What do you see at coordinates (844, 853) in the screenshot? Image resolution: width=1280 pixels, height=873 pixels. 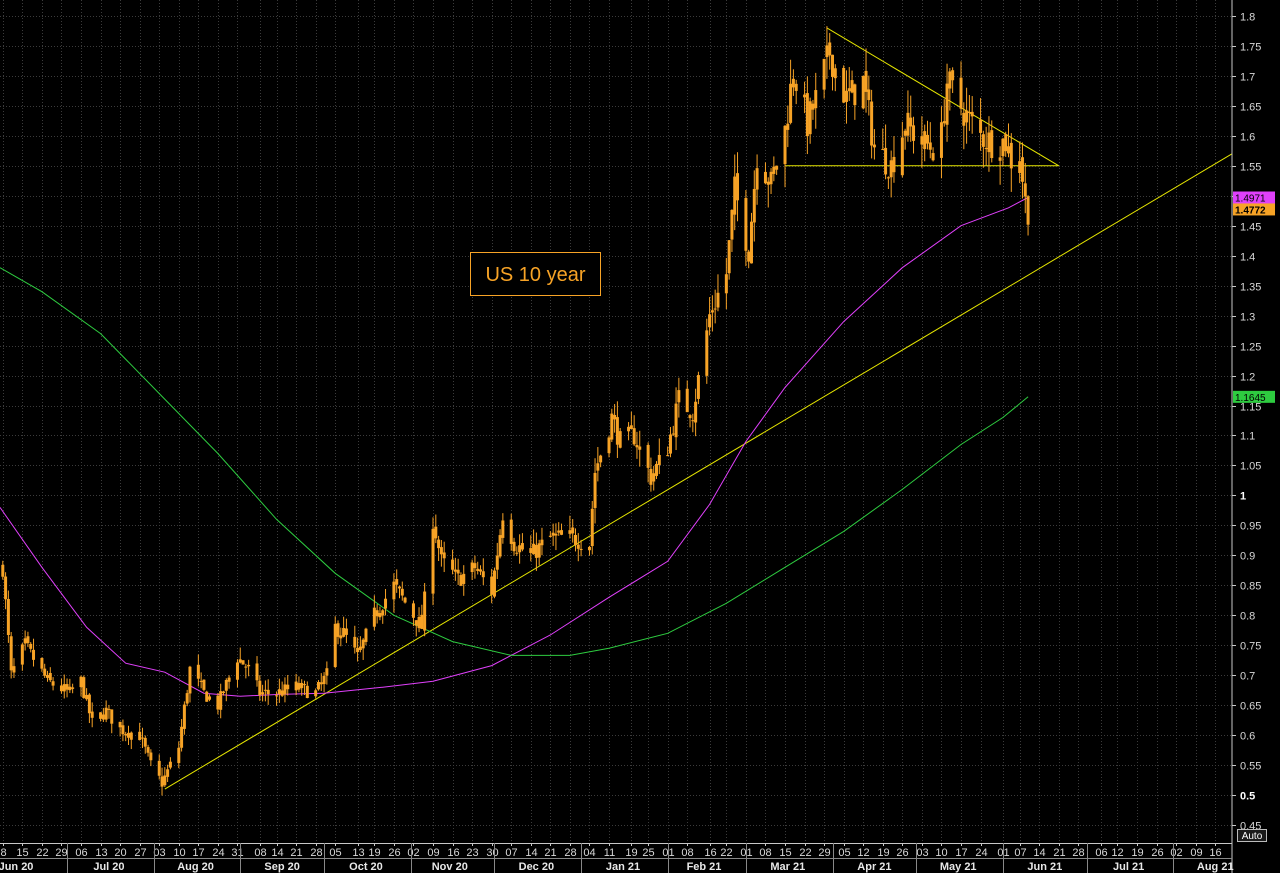 I see `x-tick-label: 05` at bounding box center [844, 853].